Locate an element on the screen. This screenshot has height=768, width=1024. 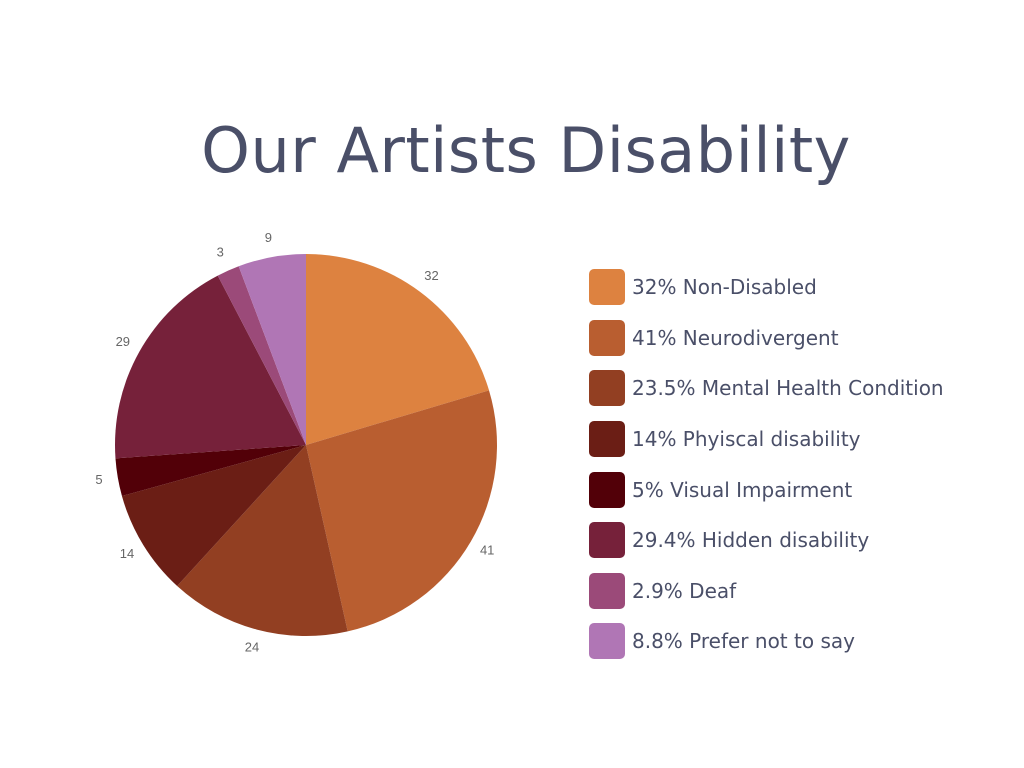
chart-title: Our Artists Disability is located at coordinates (526, 150).